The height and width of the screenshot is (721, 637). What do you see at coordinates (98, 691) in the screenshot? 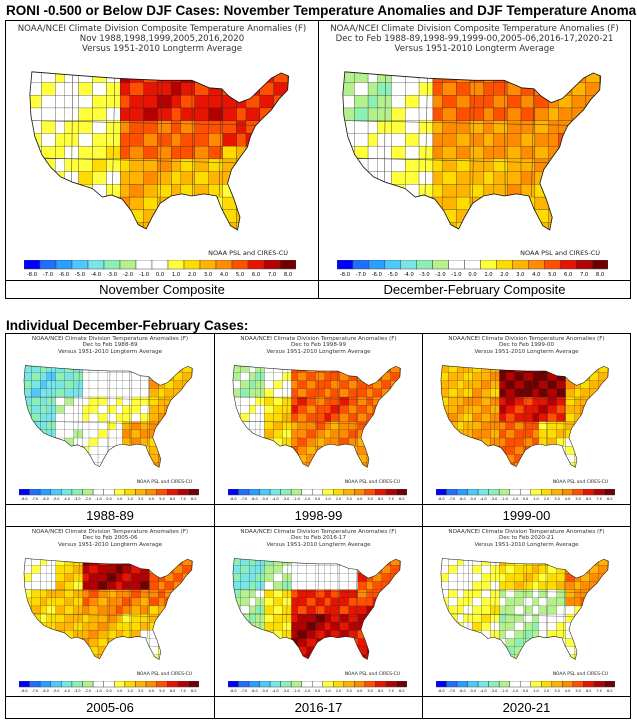
I see `legend-tick-label: -1.0` at bounding box center [98, 691].